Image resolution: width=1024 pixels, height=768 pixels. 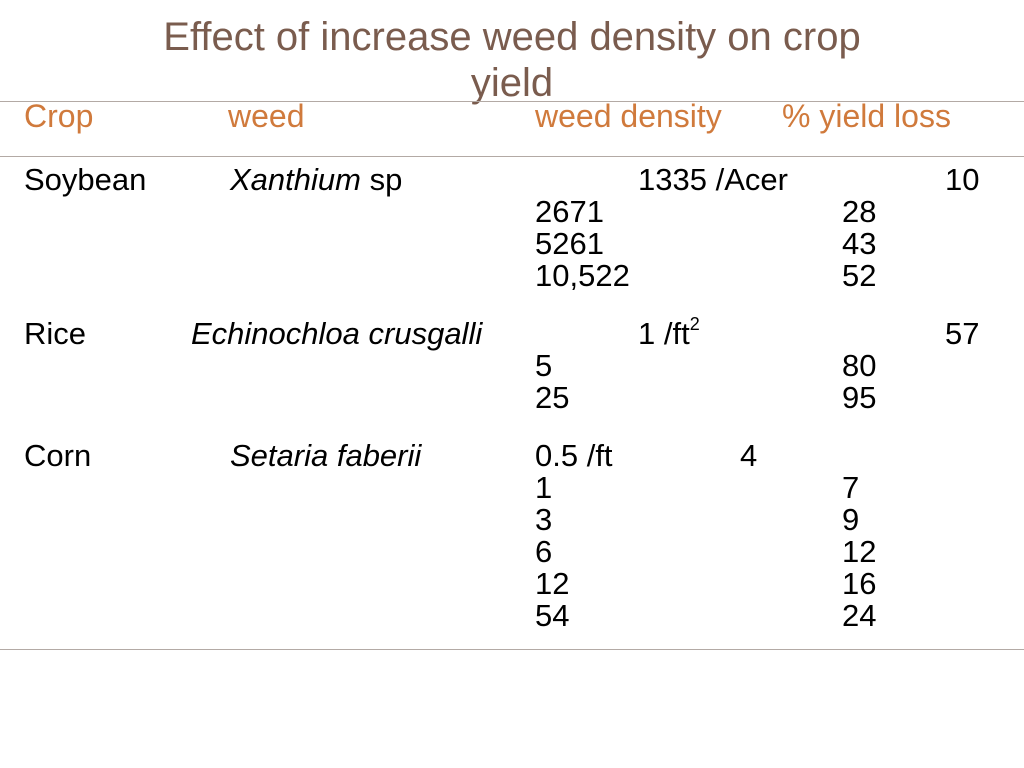 I want to click on rice-density: 5, so click(x=544, y=365).